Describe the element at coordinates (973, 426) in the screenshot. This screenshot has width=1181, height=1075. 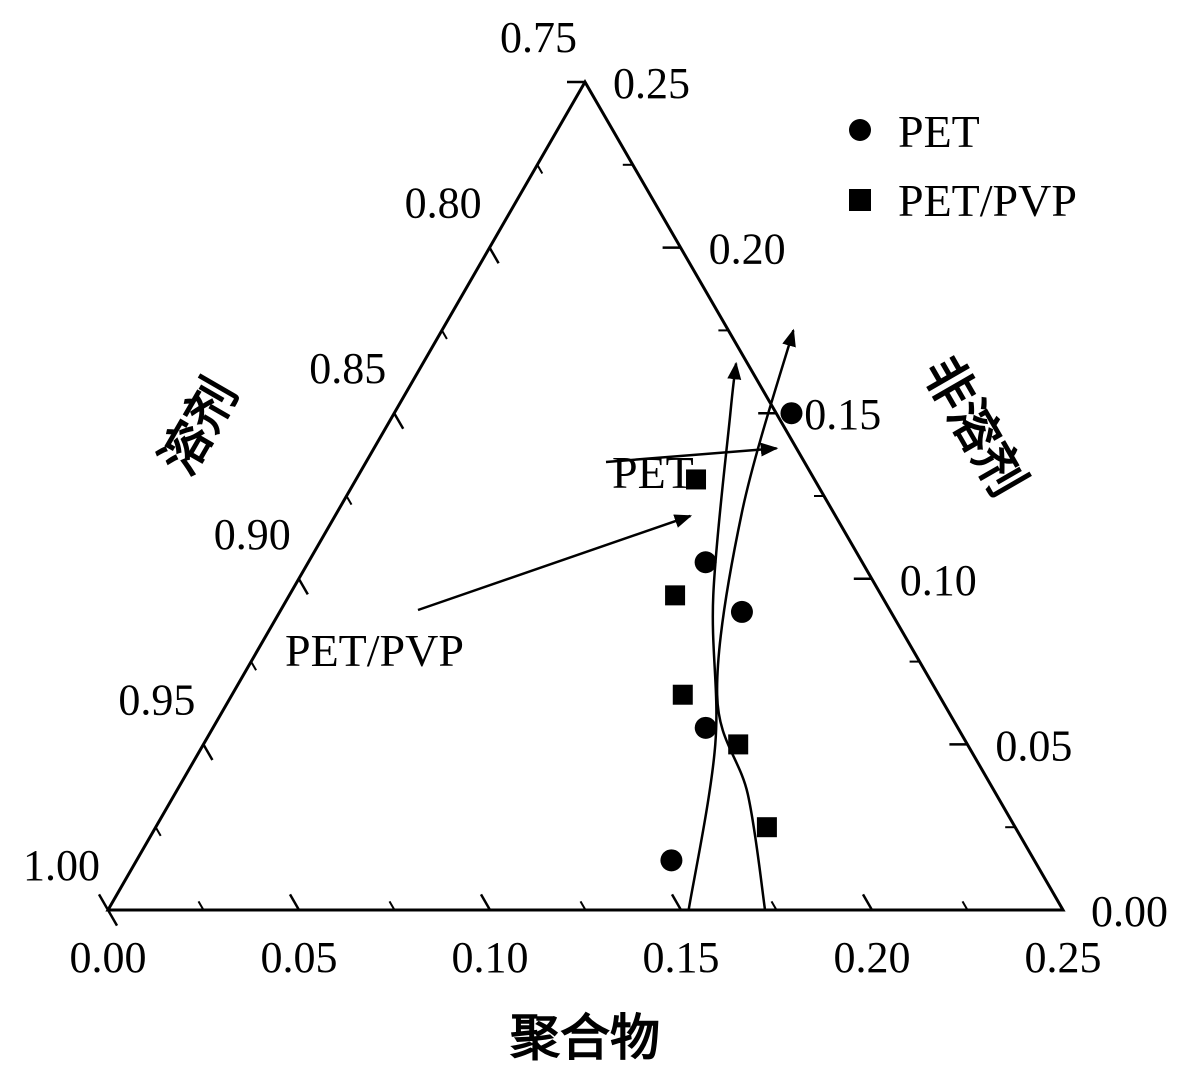
I see `right-axis-title: 非溶剂` at that location.